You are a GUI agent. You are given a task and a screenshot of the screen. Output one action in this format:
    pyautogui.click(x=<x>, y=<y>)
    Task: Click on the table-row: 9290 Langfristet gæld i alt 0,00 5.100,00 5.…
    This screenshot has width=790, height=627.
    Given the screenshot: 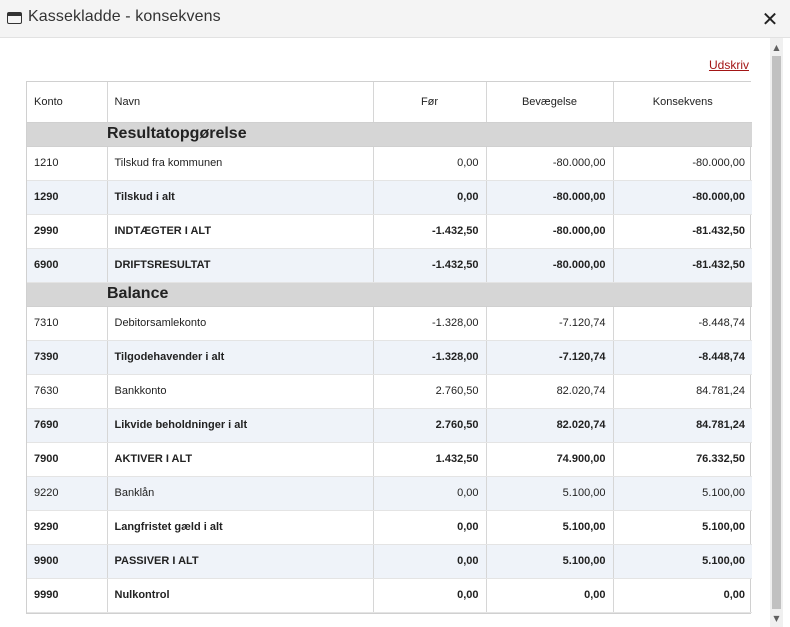 What is the action you would take?
    pyautogui.click(x=389, y=527)
    